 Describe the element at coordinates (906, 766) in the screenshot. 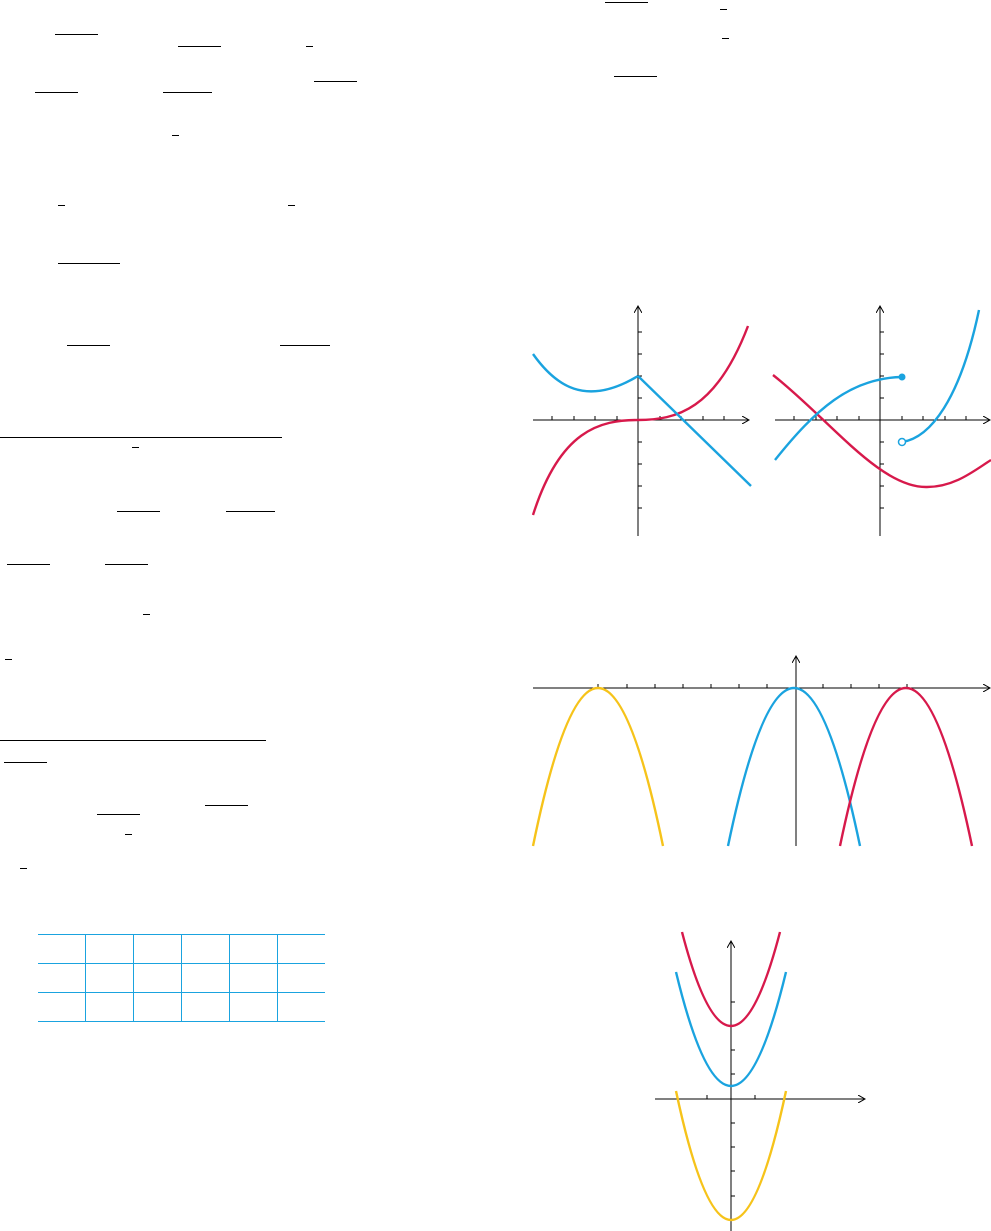

I see `red-parabola` at that location.